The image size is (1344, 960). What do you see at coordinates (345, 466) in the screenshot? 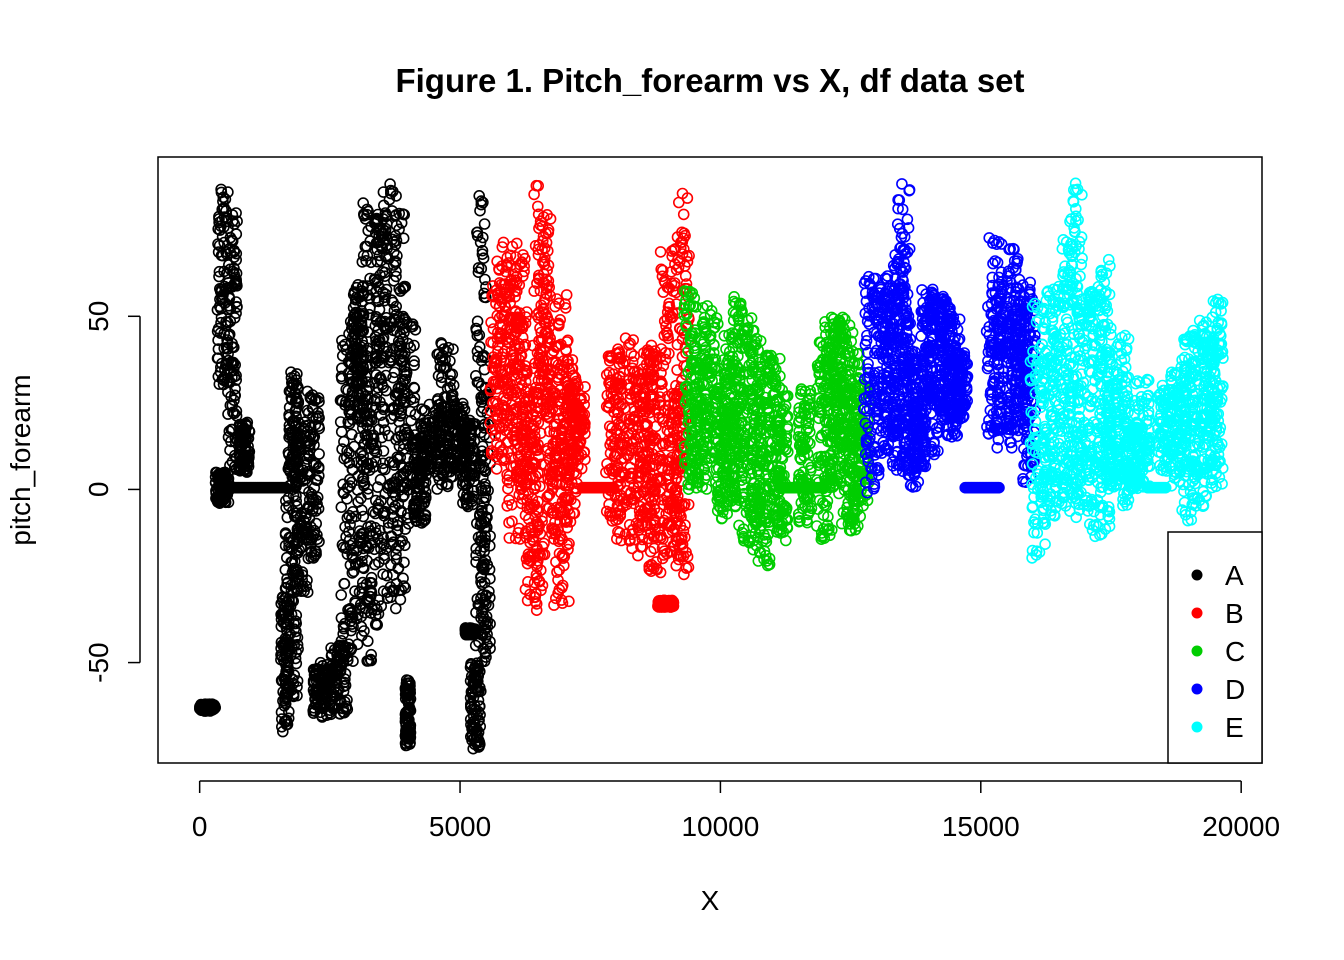
I see `series-A` at bounding box center [345, 466].